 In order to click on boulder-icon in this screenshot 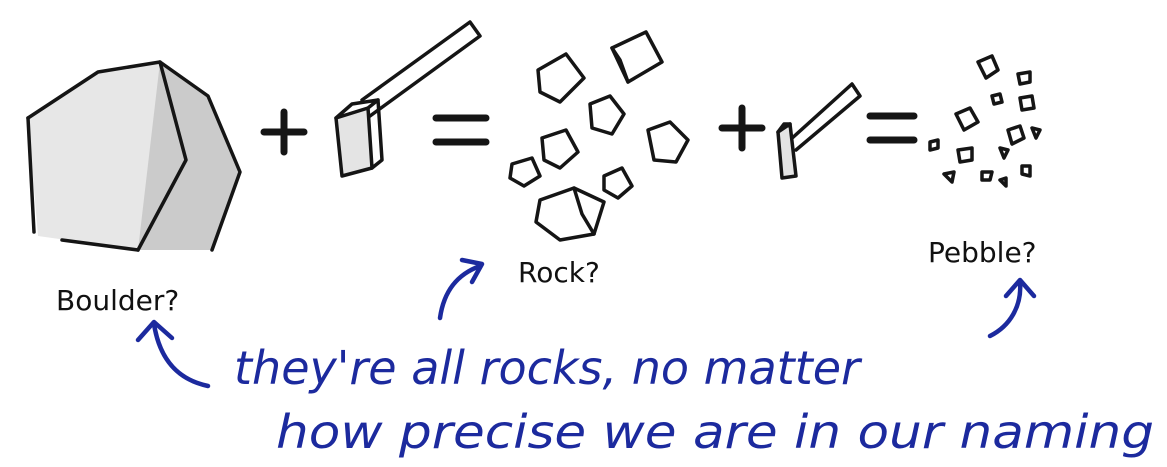, I will do `click(134, 156)`.